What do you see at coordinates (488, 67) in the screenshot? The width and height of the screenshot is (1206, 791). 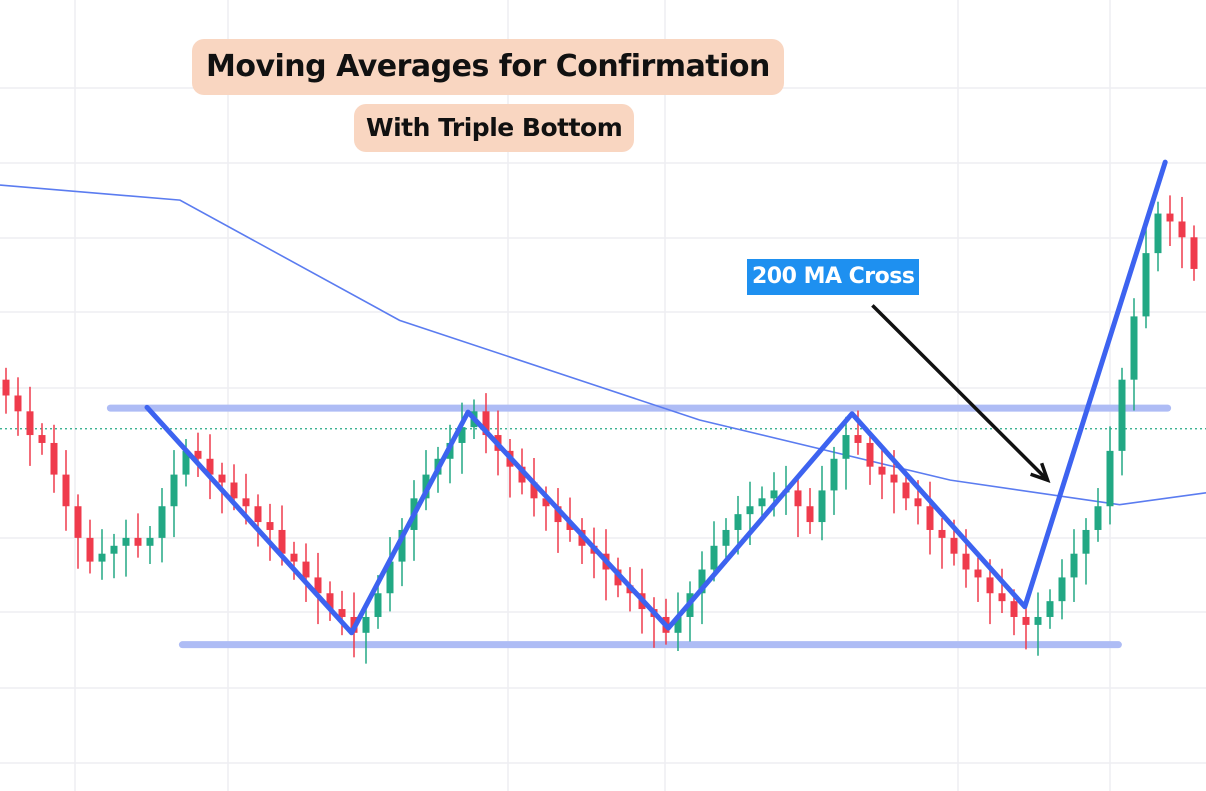 I see `chart-title: Moving Averages for Confirmation` at bounding box center [488, 67].